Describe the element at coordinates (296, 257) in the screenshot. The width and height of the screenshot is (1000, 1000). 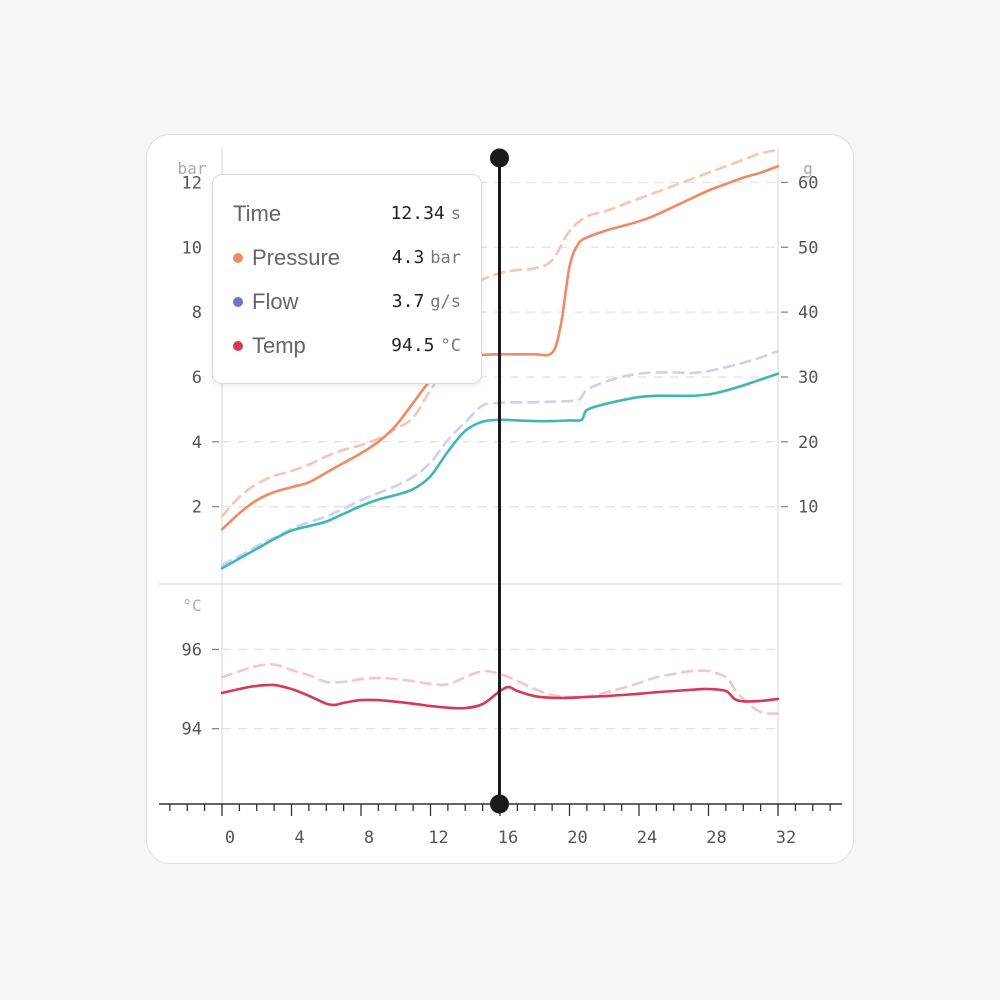
I see `tooltip-label: Pressure` at that location.